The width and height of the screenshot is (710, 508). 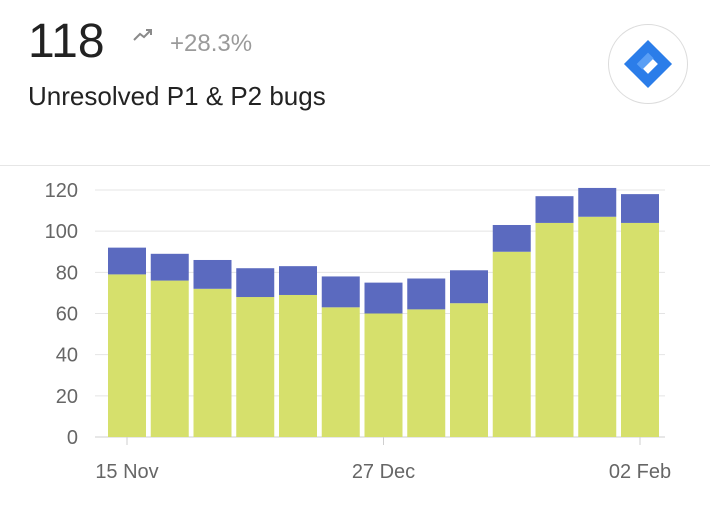 I want to click on y-tick-label: 60, so click(x=67, y=315).